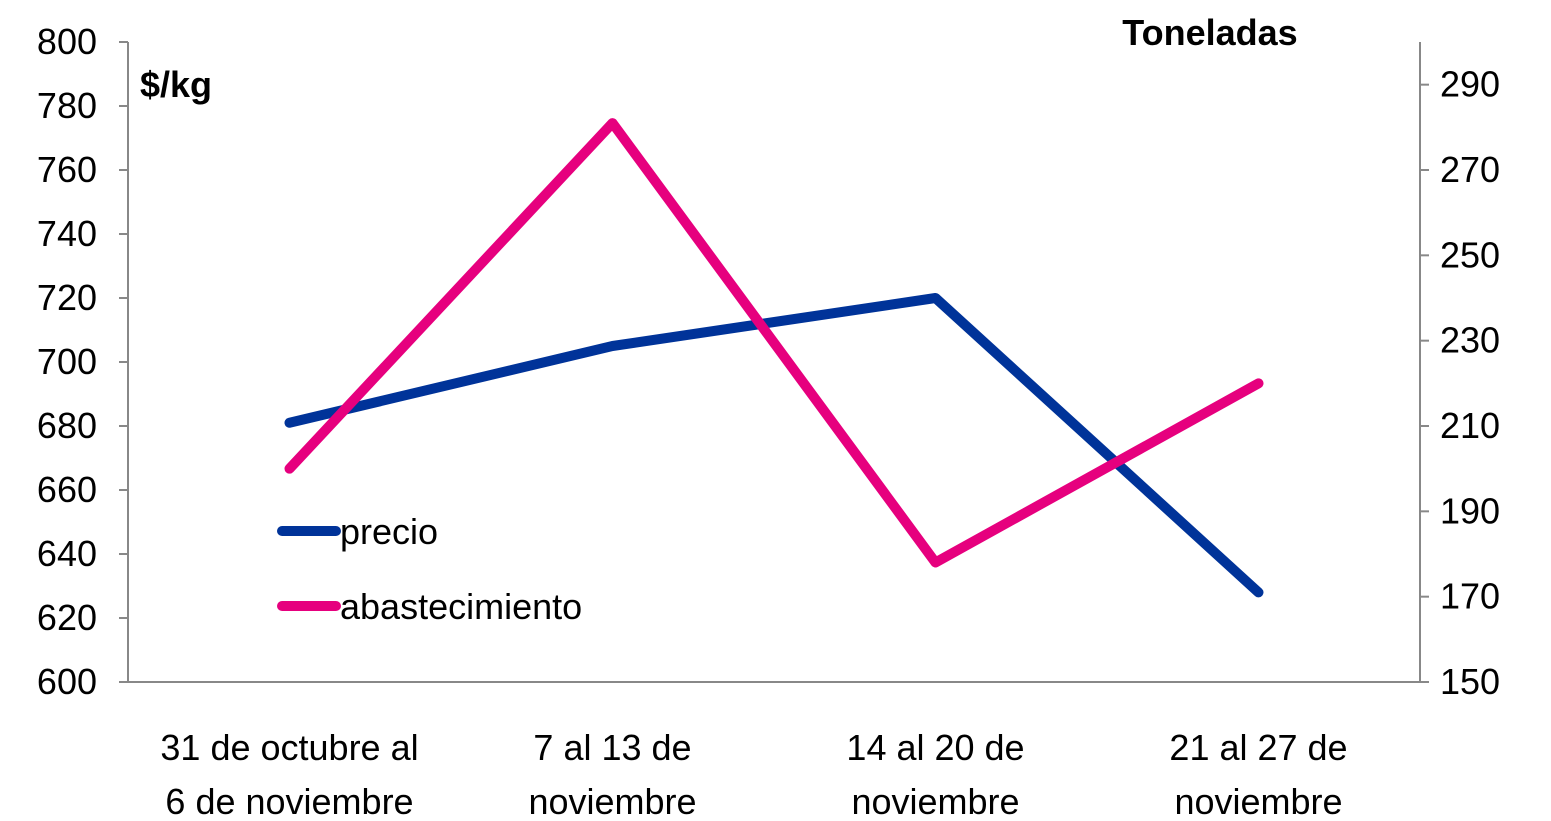 The image size is (1551, 821). Describe the element at coordinates (1470, 84) in the screenshot. I see `right-tick-label: 290` at that location.